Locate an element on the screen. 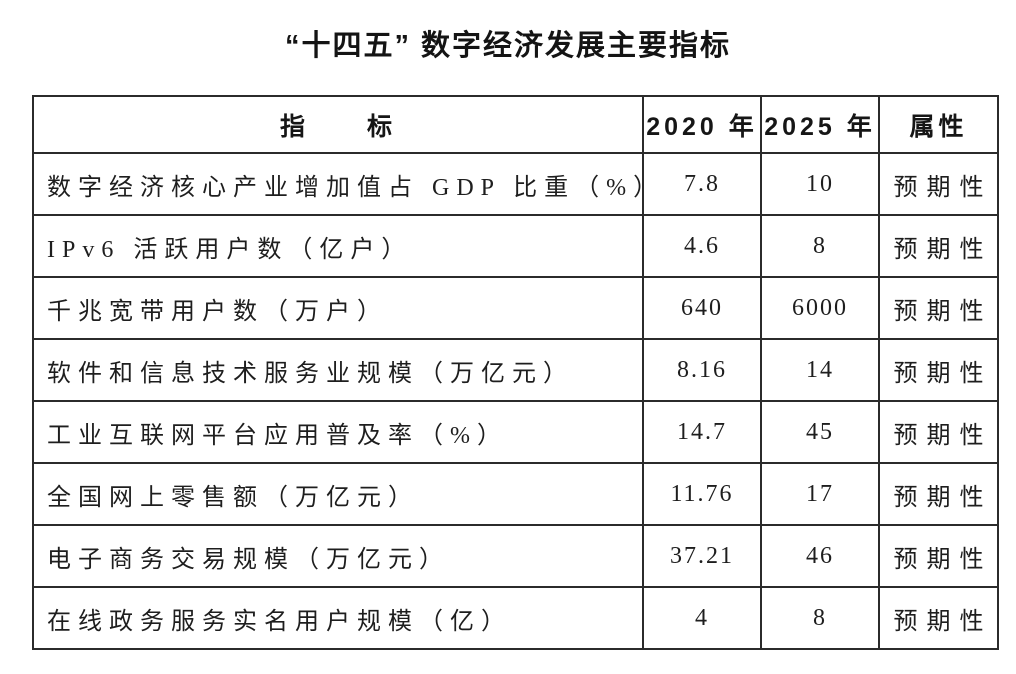 The height and width of the screenshot is (674, 1016). value-2025: 17 is located at coordinates (820, 494).